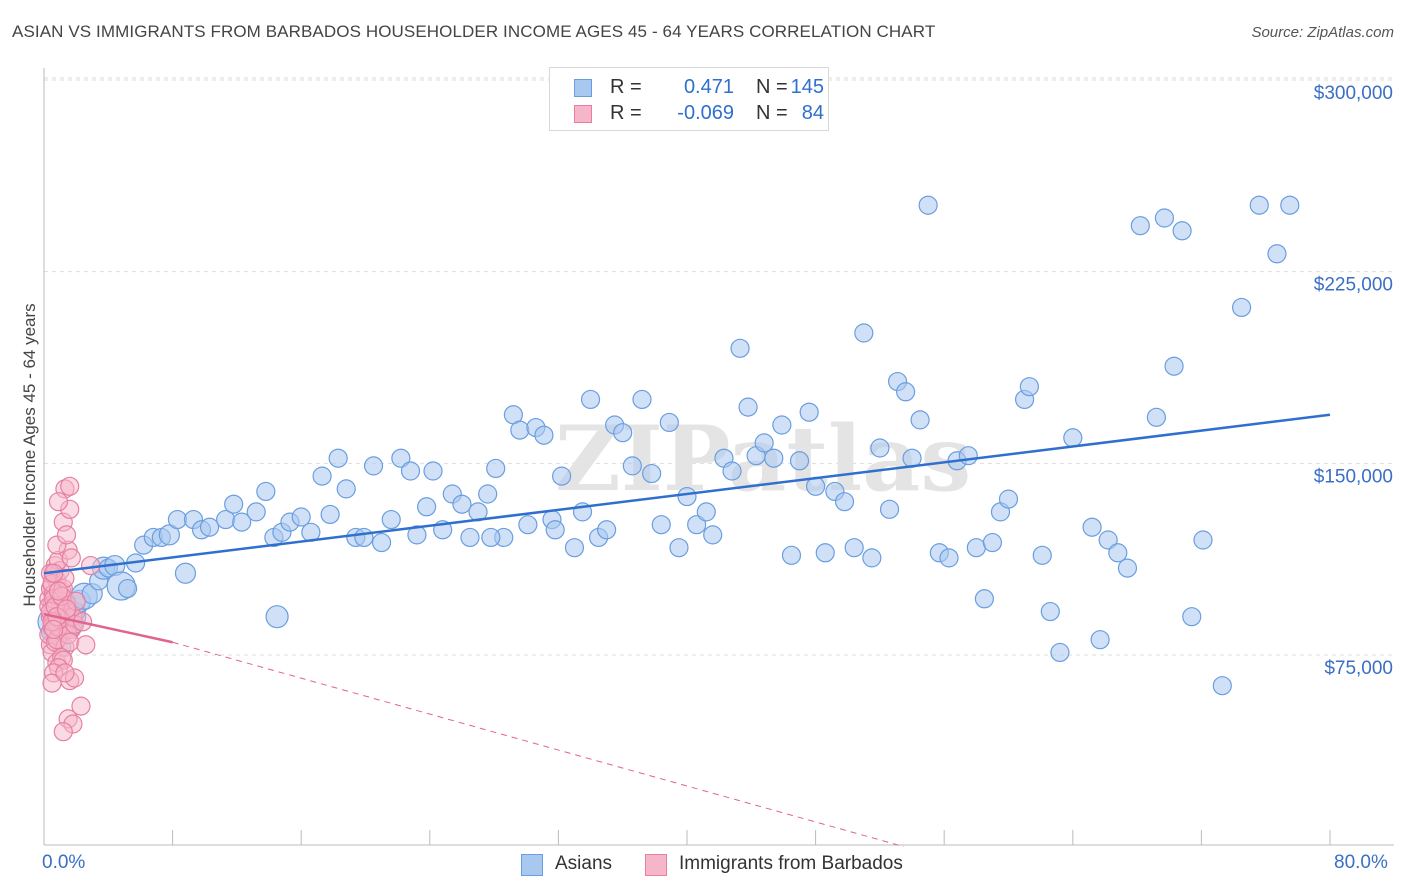 Image resolution: width=1406 pixels, height=892 pixels. What do you see at coordinates (812, 113) in the screenshot?
I see `legend-n-value: 84` at bounding box center [812, 113].